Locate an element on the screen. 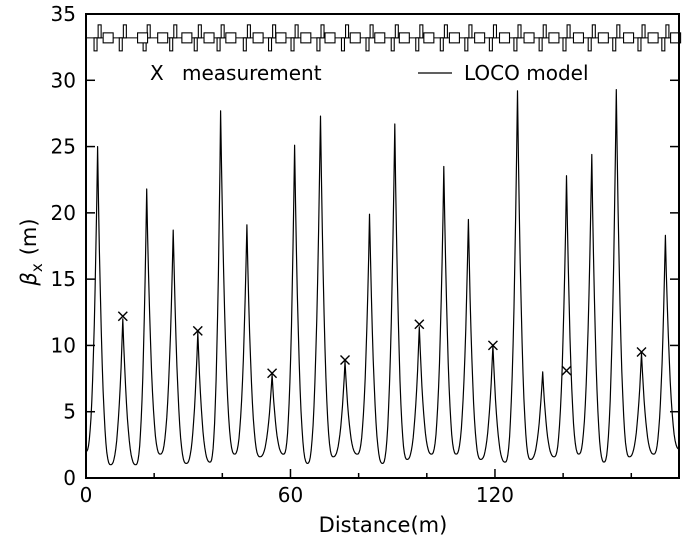  legend-marker-symbol: X is located at coordinates (157, 73).